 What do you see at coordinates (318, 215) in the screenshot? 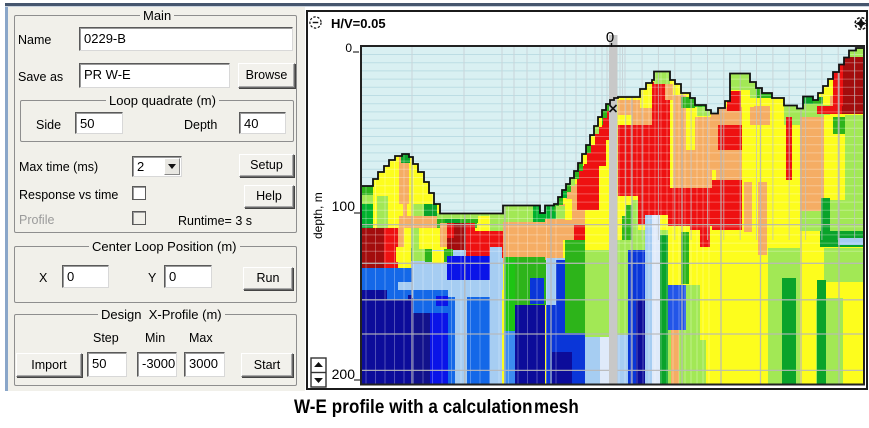
I see `svg-text: depth, m` at bounding box center [318, 215].